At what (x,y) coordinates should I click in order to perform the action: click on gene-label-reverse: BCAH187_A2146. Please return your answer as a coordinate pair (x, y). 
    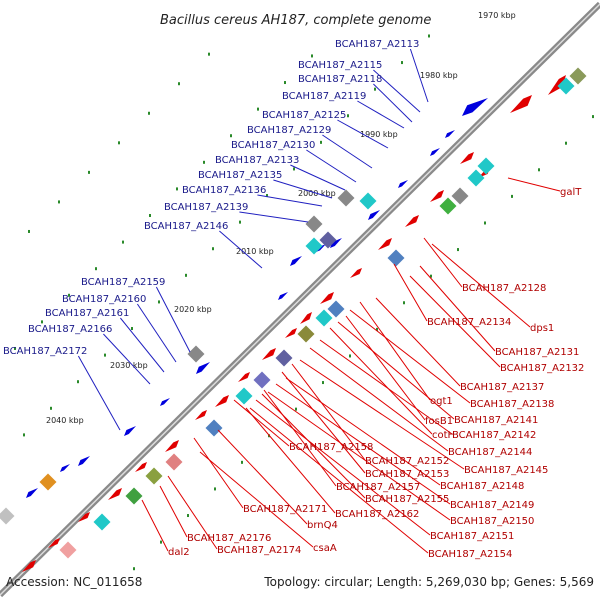
    Looking at the image, I should click on (186, 226).